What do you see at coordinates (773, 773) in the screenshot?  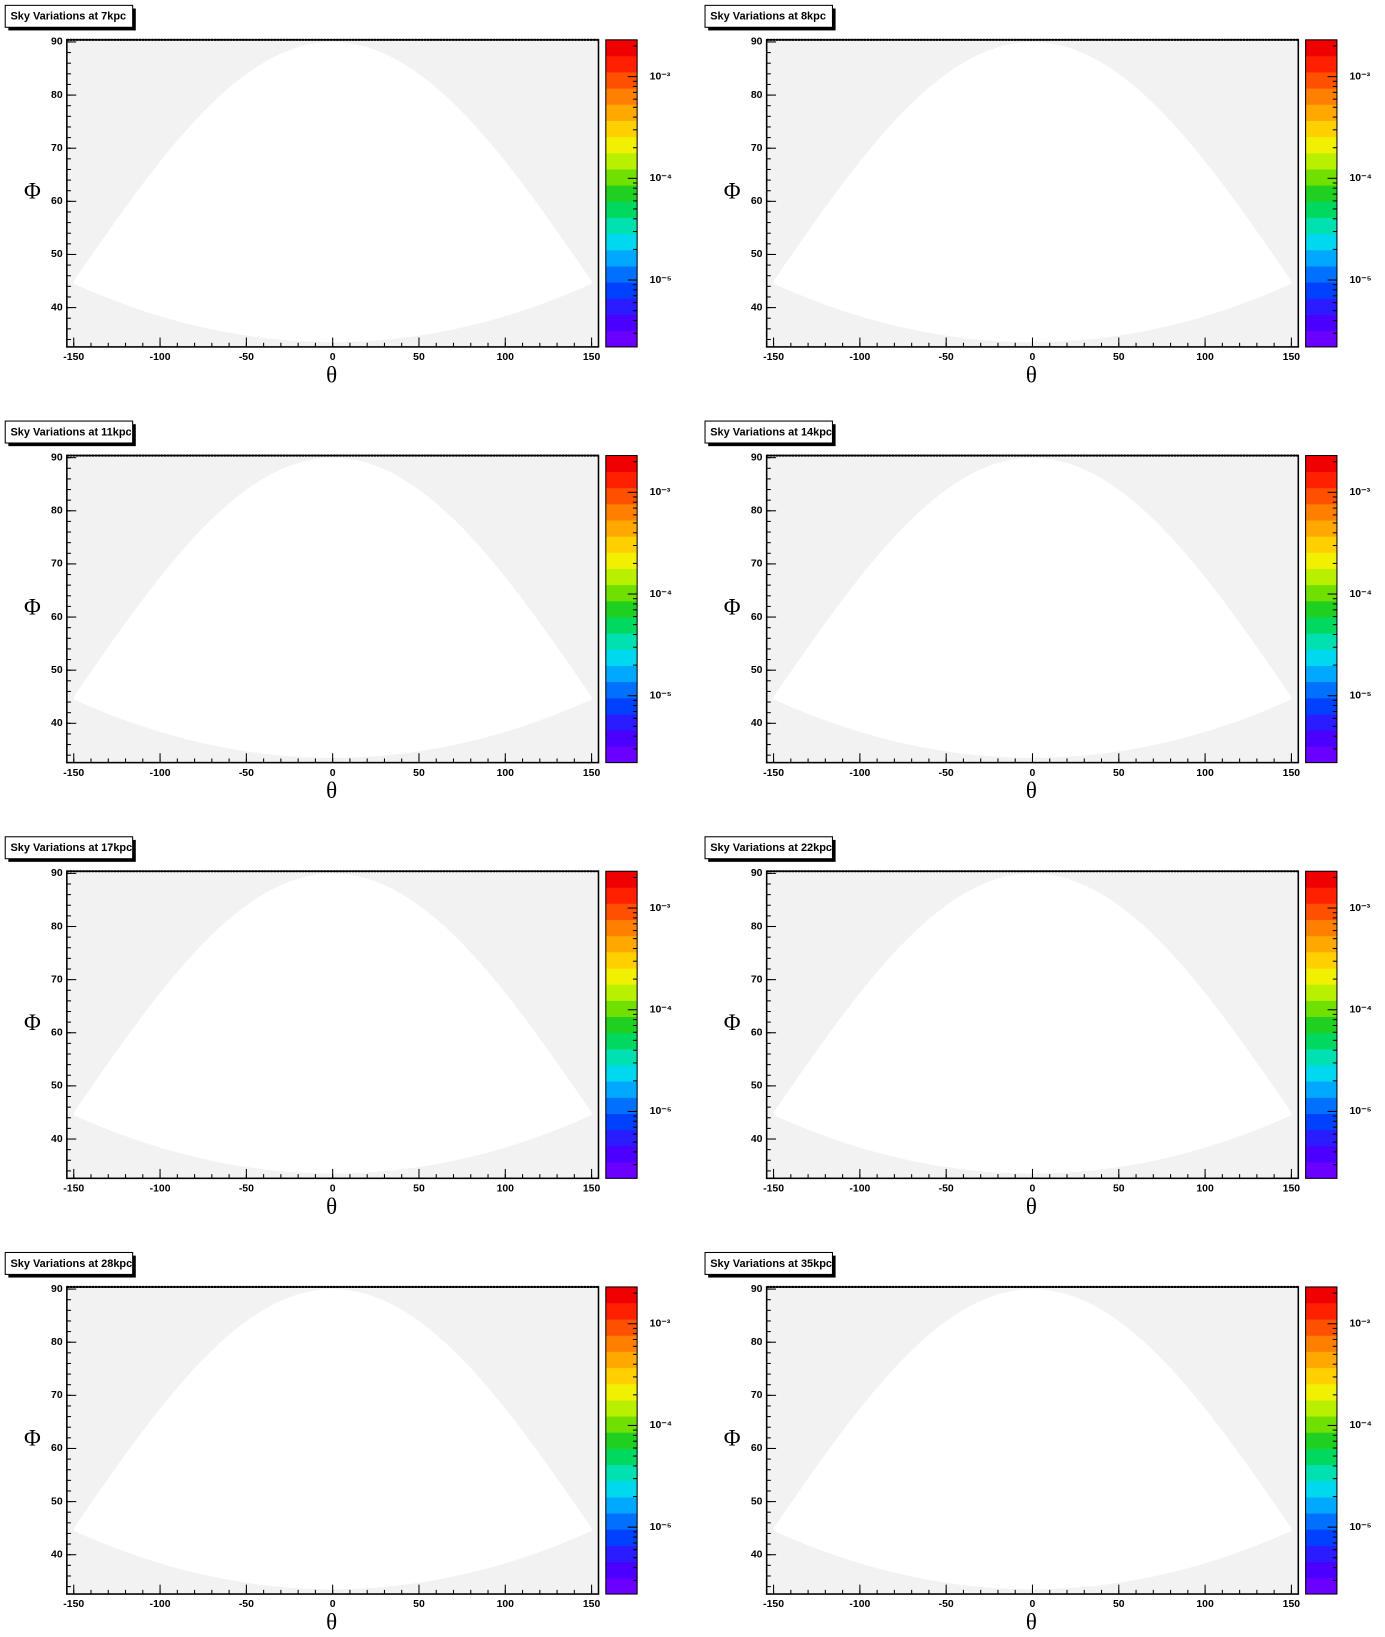 I see `x-tick-label: -150` at bounding box center [773, 773].